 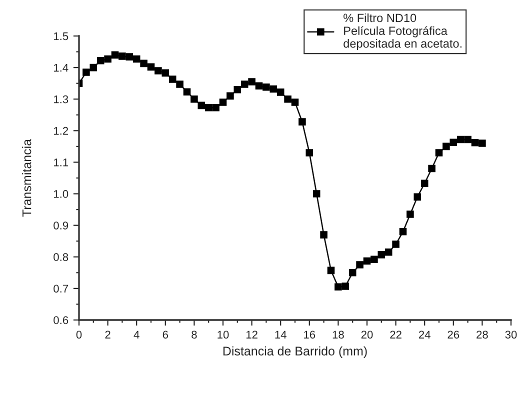 What do you see at coordinates (194, 334) in the screenshot?
I see `x-tick-label: 8` at bounding box center [194, 334].